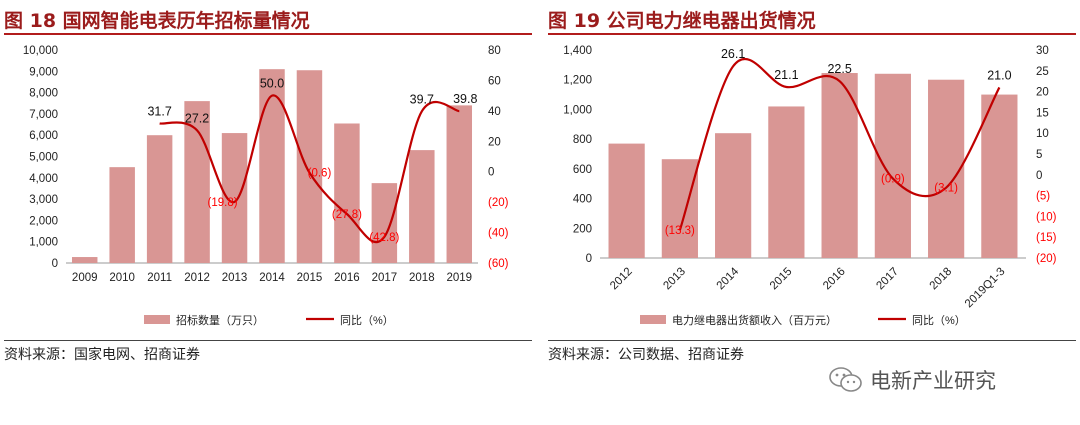 The width and height of the screenshot is (1080, 425). I want to click on bar-2010, so click(122, 215).